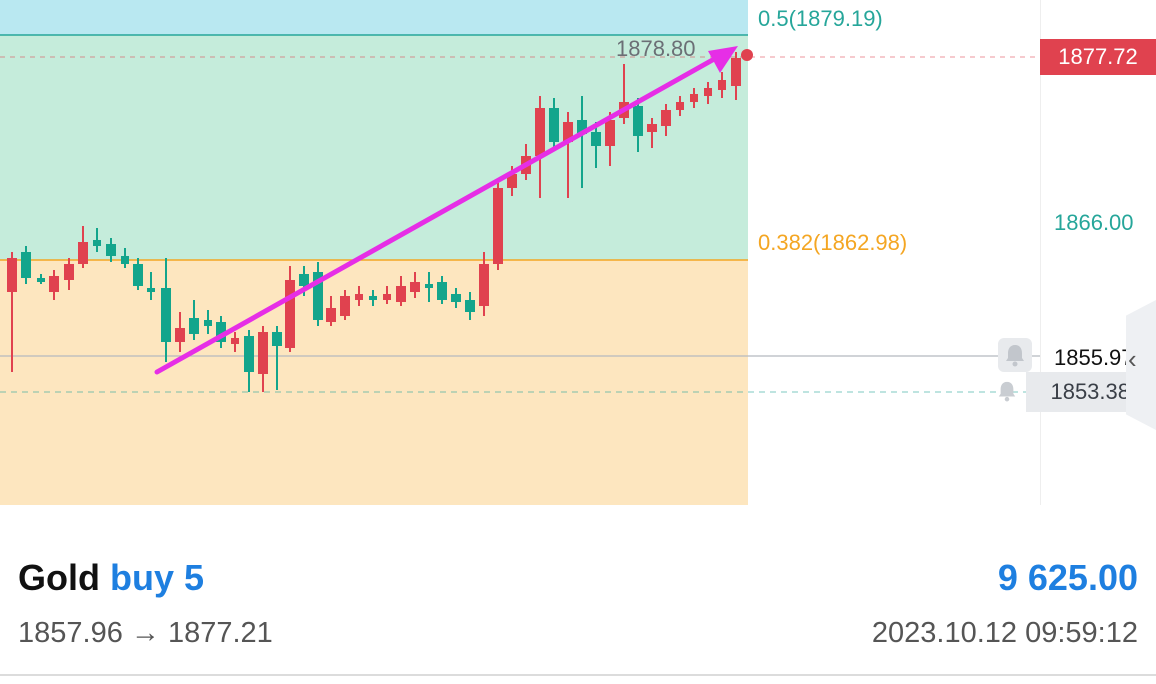  Describe the element at coordinates (723, 59) in the screenshot. I see `trend-arrow-head` at that location.